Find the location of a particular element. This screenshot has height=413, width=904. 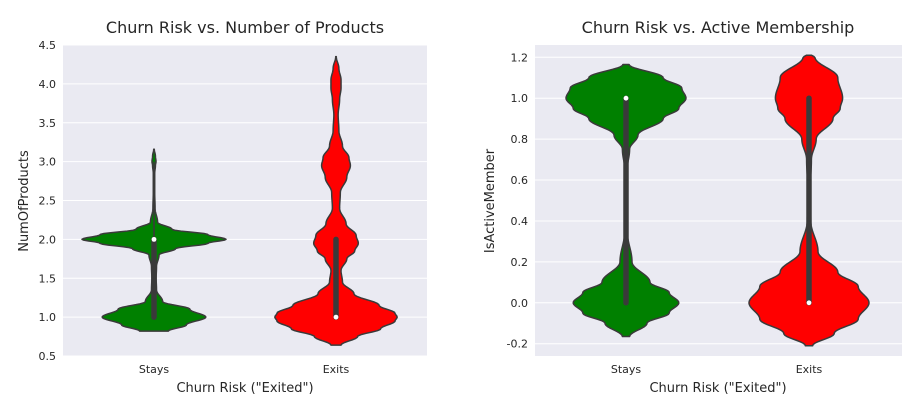

y-tick-label: 3.0 is located at coordinates (48, 162).